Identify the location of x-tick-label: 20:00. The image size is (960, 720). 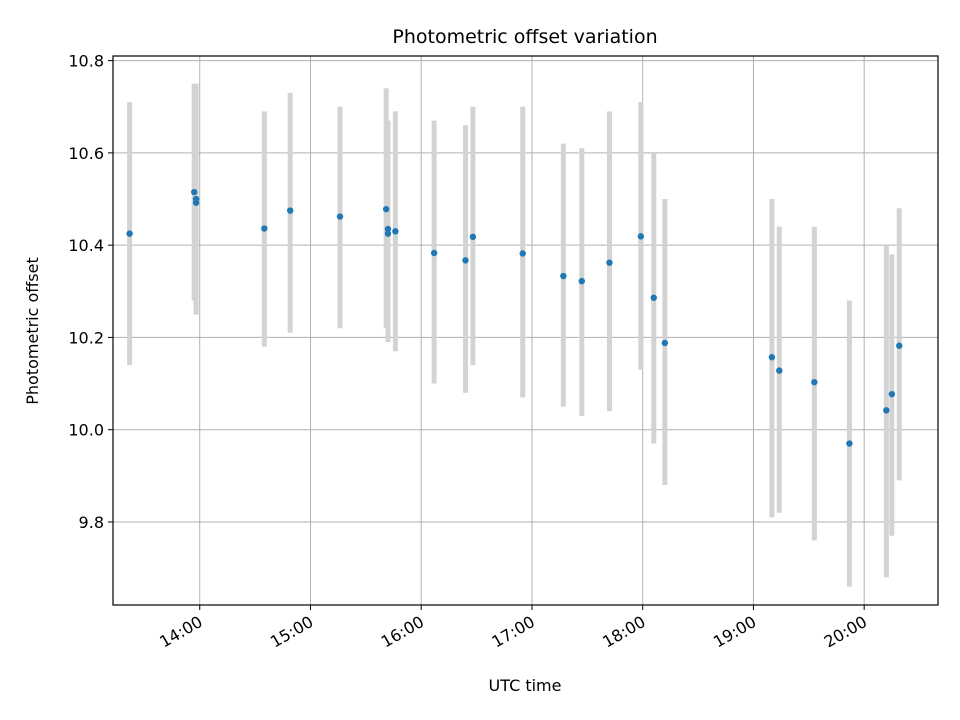
(845, 632).